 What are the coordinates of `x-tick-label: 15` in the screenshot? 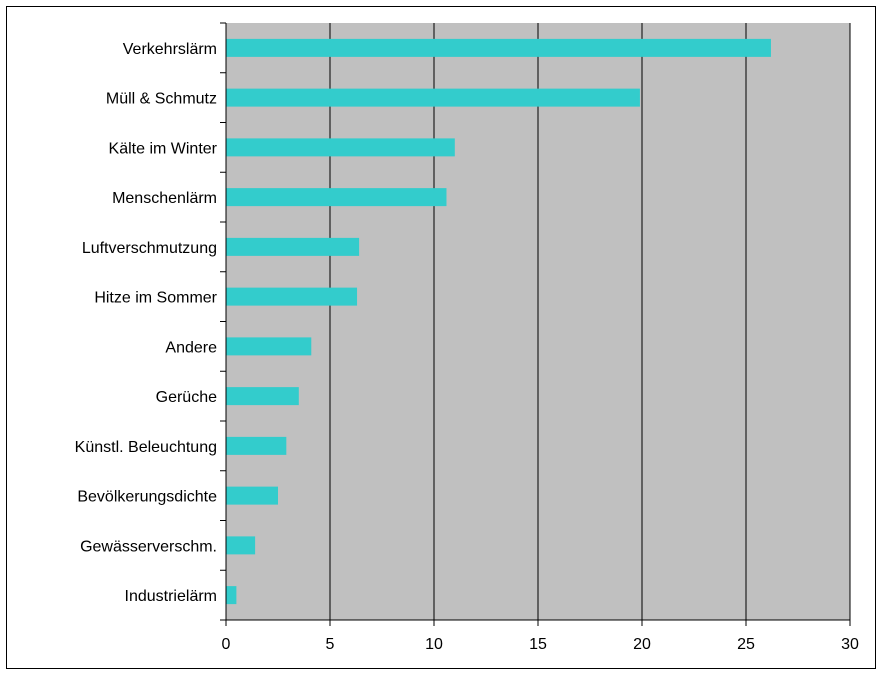 It's located at (538, 644).